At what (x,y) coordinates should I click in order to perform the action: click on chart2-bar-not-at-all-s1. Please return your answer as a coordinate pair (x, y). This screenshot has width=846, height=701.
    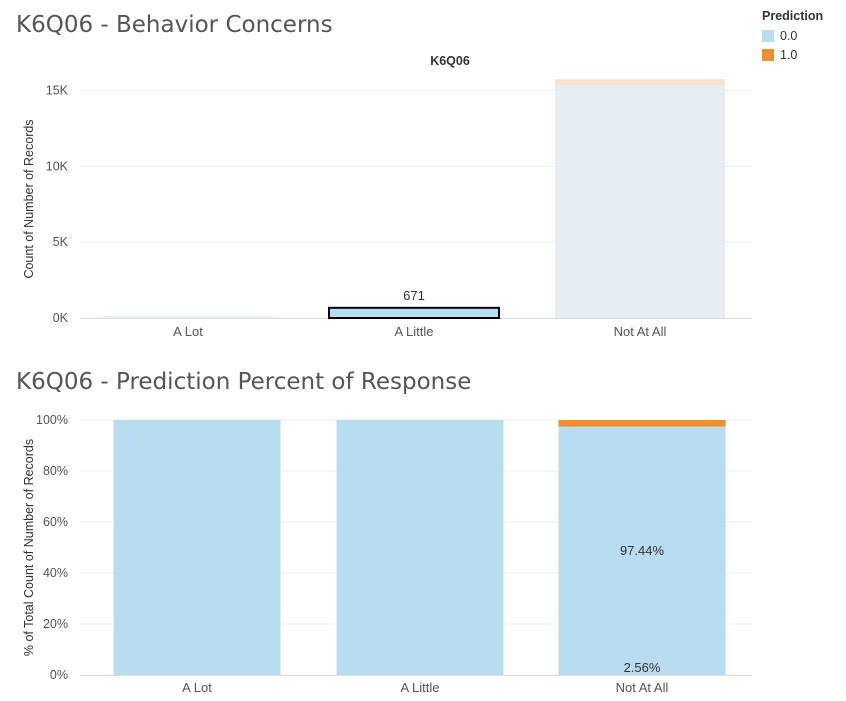
    Looking at the image, I should click on (642, 423).